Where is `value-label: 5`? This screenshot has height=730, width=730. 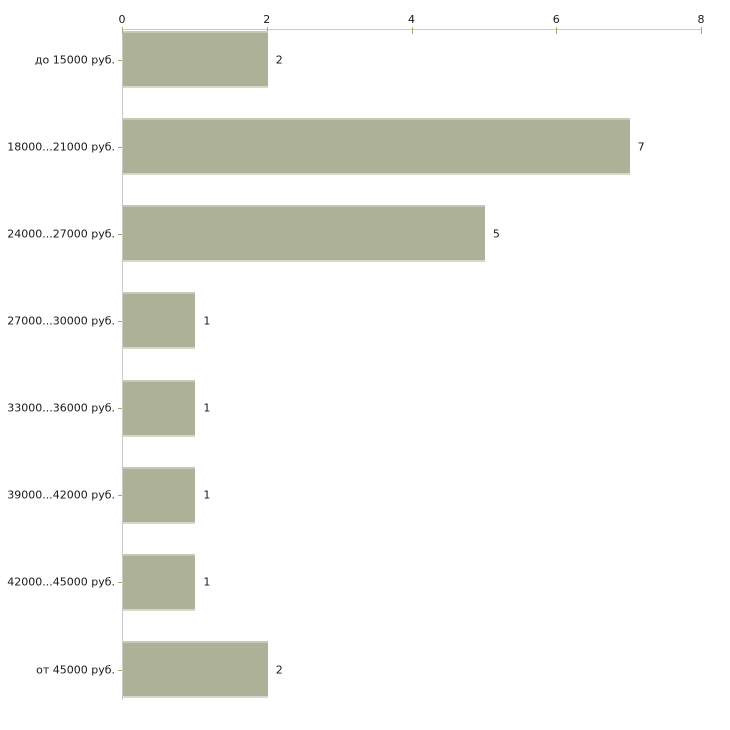
value-label: 5 is located at coordinates (496, 234).